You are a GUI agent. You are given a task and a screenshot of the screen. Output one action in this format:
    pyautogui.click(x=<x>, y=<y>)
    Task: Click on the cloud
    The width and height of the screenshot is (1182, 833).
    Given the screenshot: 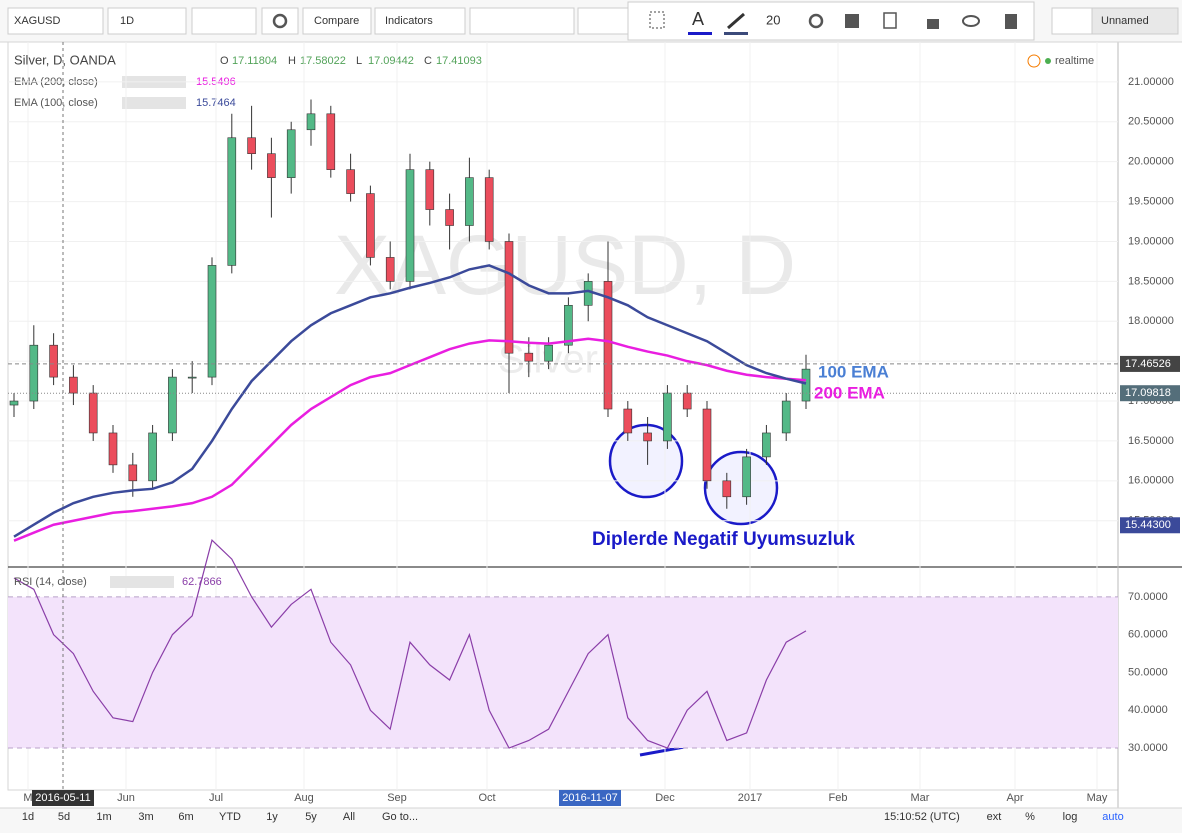 What is the action you would take?
    pyautogui.click(x=1072, y=21)
    